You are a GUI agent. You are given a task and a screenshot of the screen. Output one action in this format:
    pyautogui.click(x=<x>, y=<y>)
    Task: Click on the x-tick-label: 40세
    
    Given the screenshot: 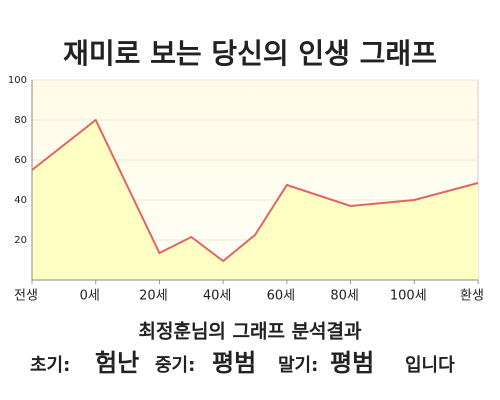 What is the action you would take?
    pyautogui.click(x=217, y=296)
    